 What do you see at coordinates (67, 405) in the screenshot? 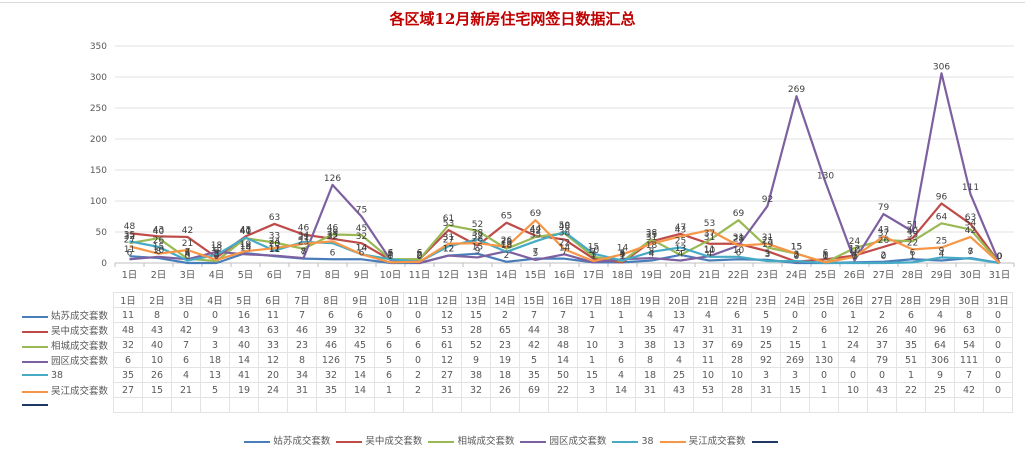
I see `table-row-key` at bounding box center [67, 405].